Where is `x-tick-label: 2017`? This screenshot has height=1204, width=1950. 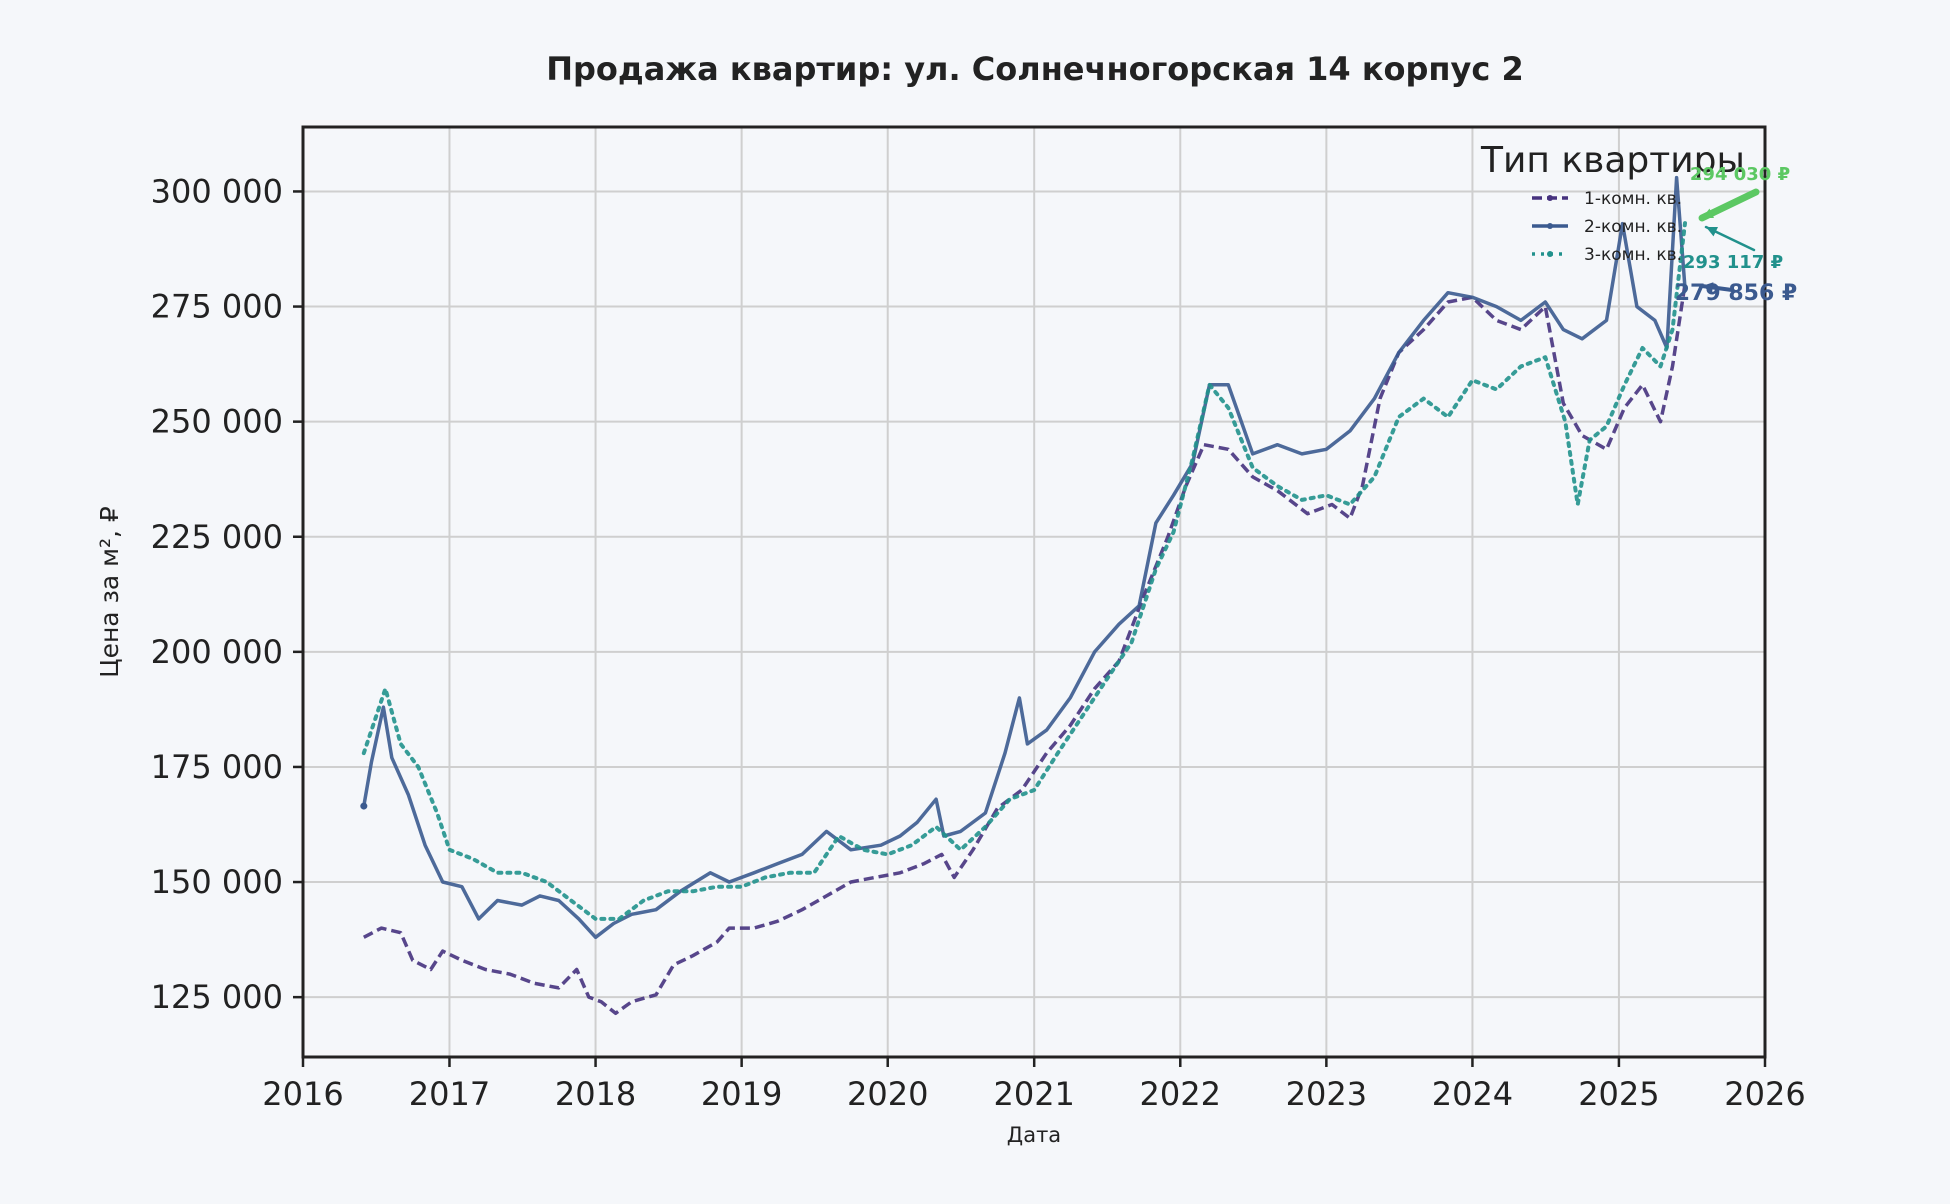
x-tick-label: 2017 is located at coordinates (449, 1094).